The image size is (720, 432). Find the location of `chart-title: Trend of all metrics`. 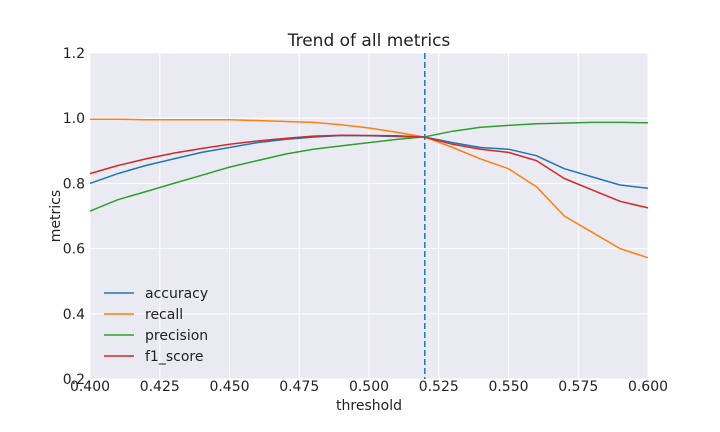

chart-title: Trend of all metrics is located at coordinates (369, 41).